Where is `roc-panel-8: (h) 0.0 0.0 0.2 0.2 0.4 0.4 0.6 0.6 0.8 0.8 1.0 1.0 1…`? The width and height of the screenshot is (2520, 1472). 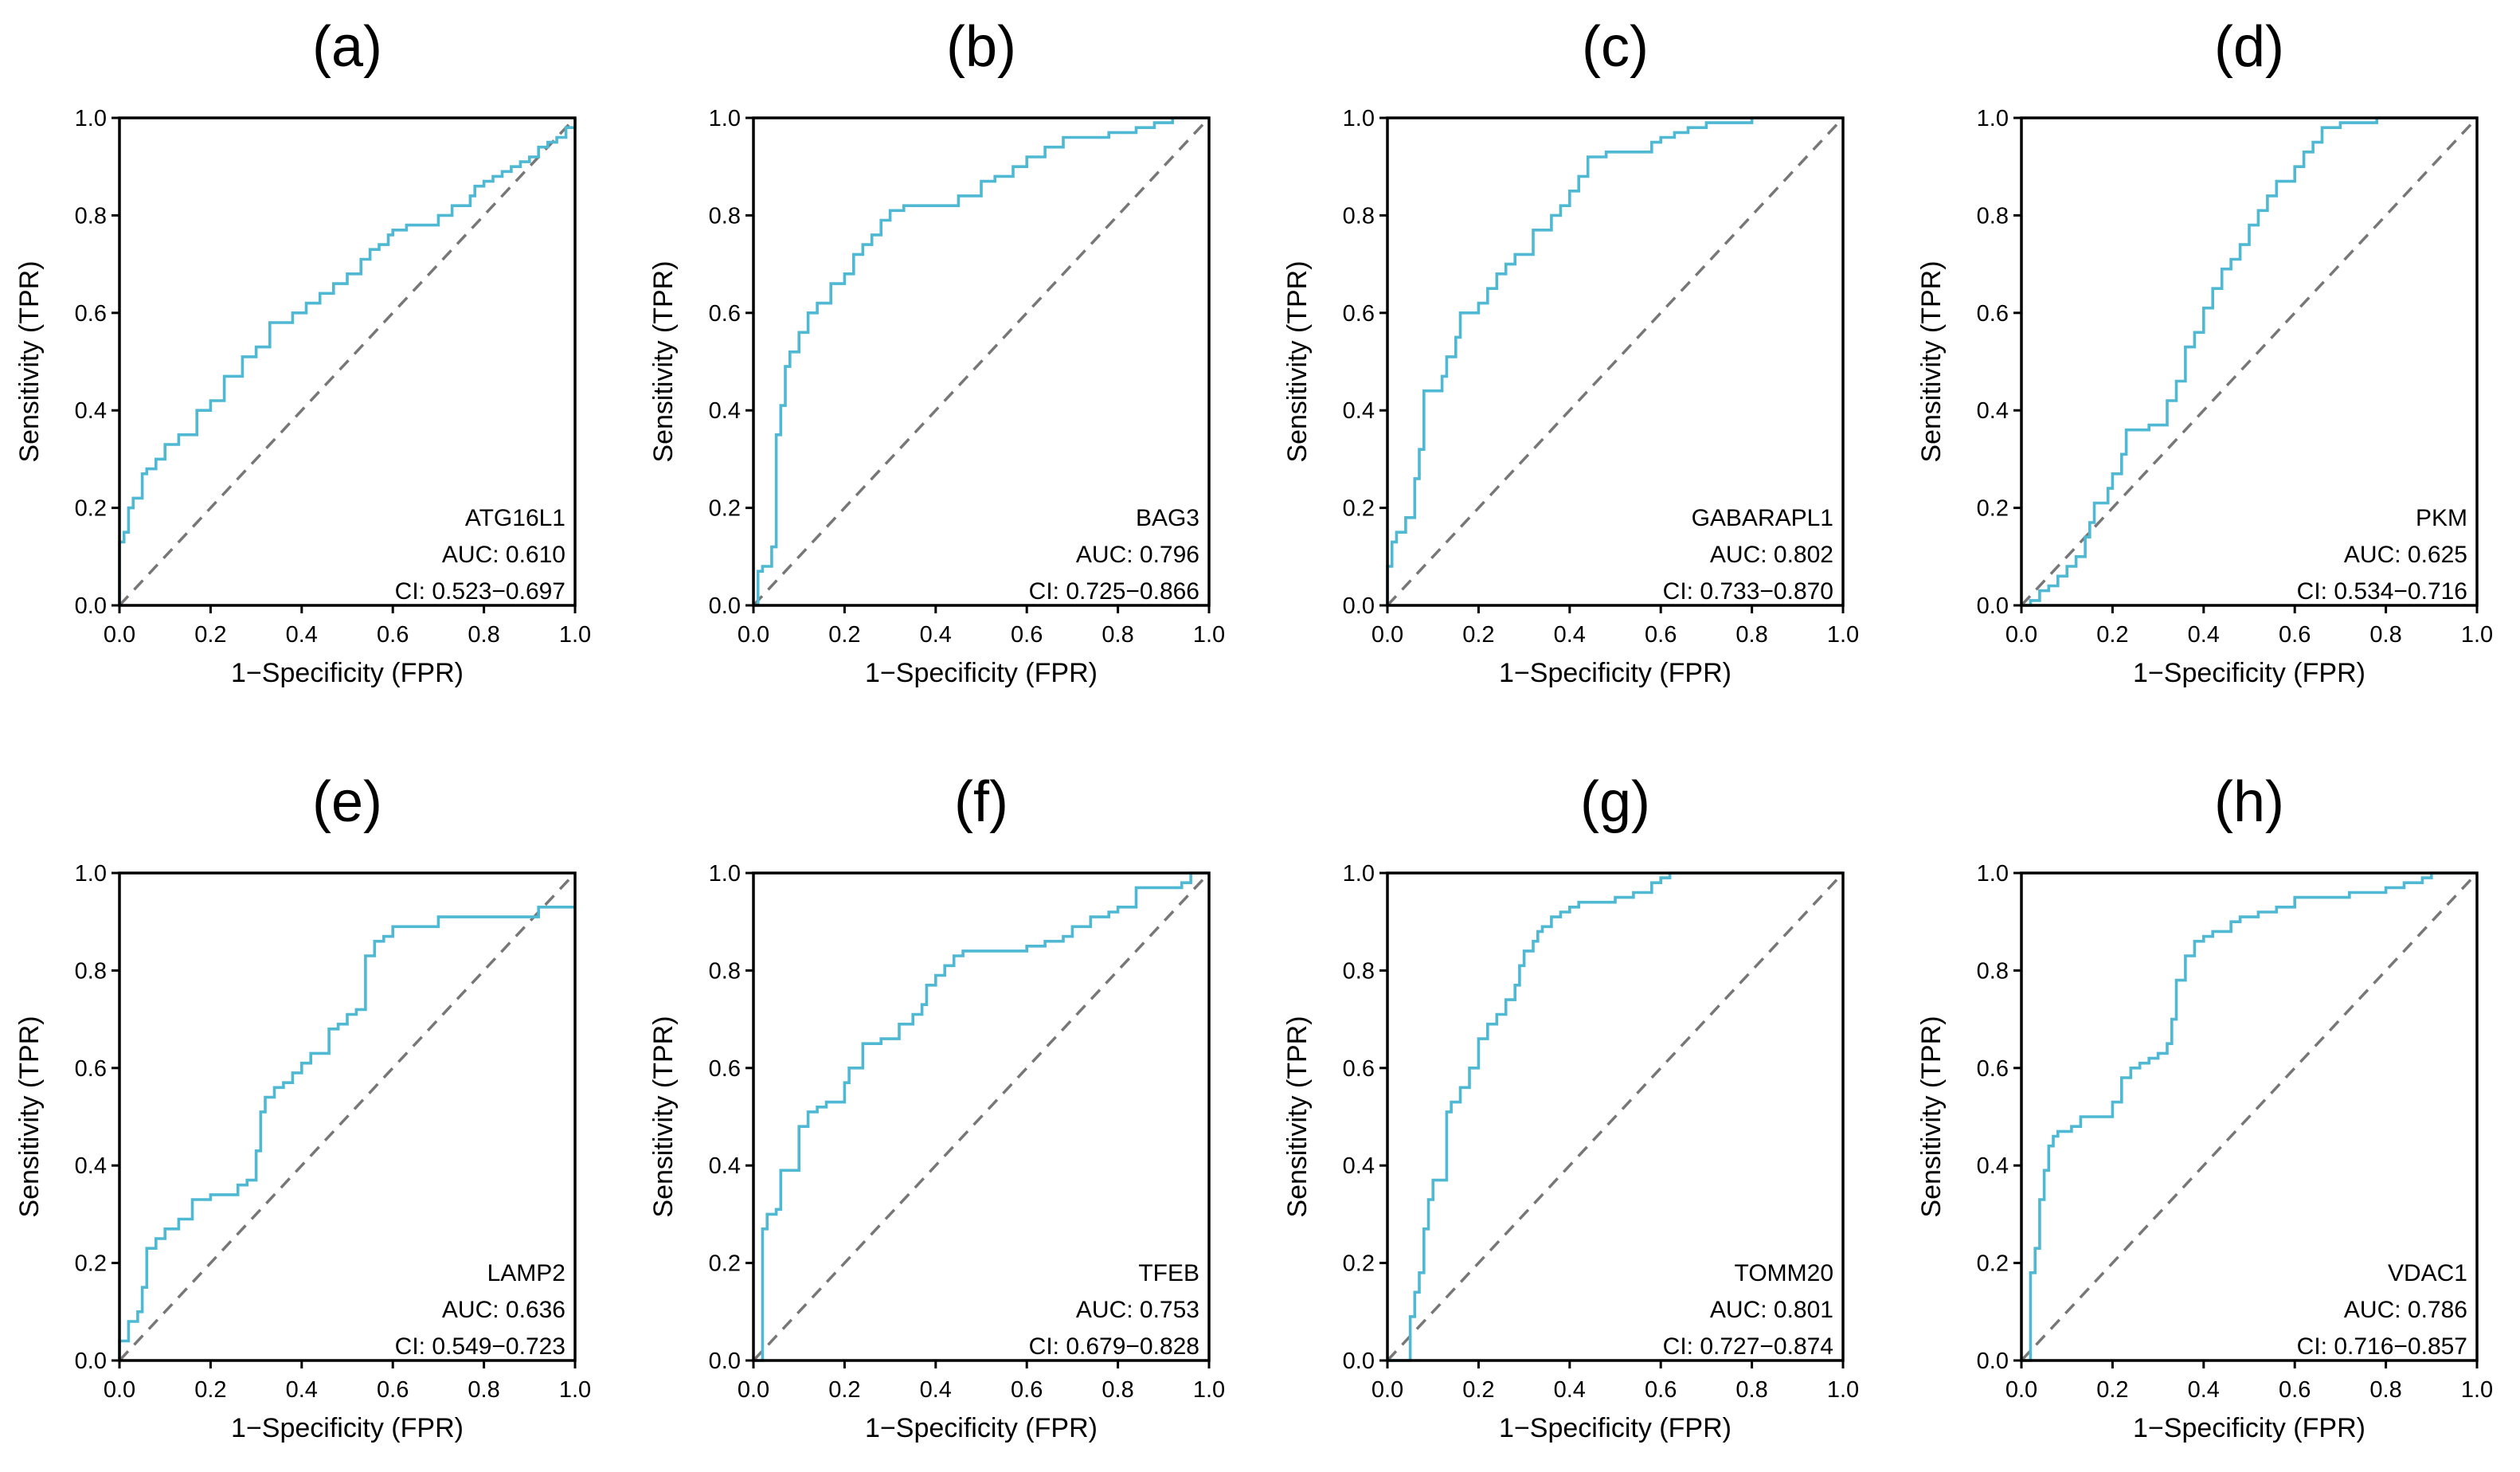
roc-panel-8: (h) 0.0 0.0 0.2 0.2 0.4 0.4 0.6 0.6 0.8 0.8 1.0 1.0 1… is located at coordinates (2204, 1106).